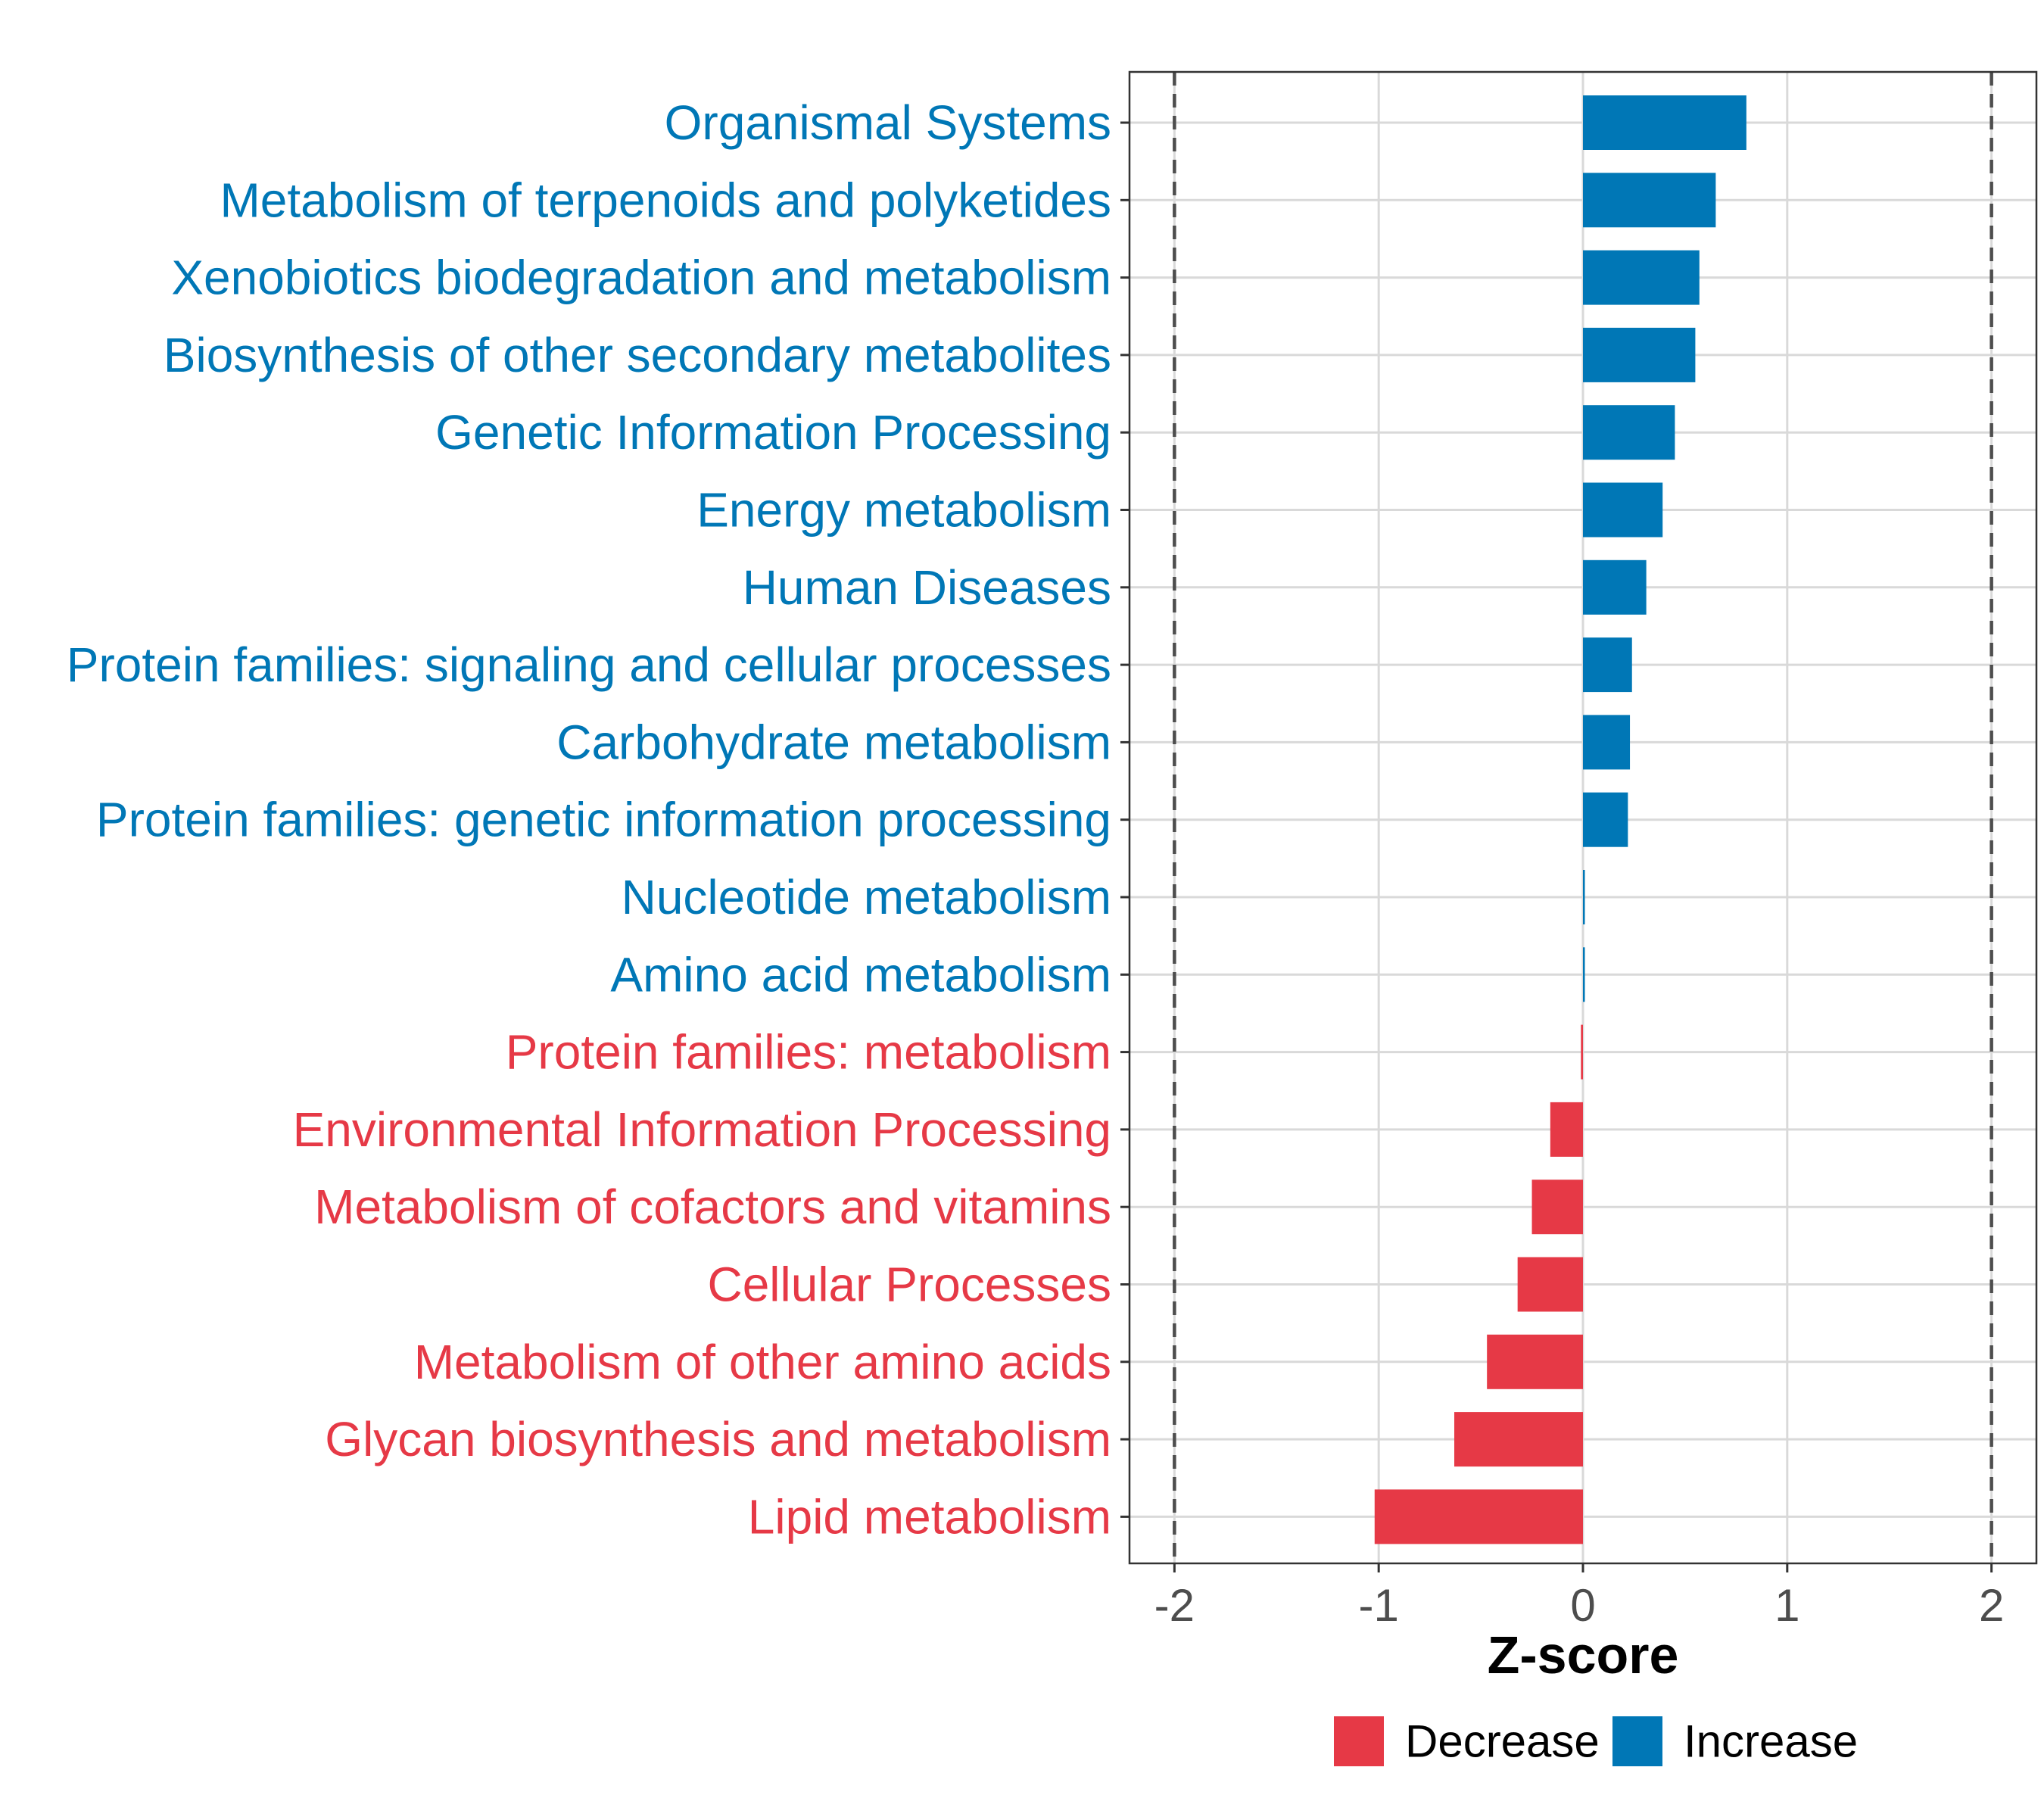 The width and height of the screenshot is (2044, 1817). What do you see at coordinates (1992, 1605) in the screenshot?
I see `x-tick-label: 2` at bounding box center [1992, 1605].